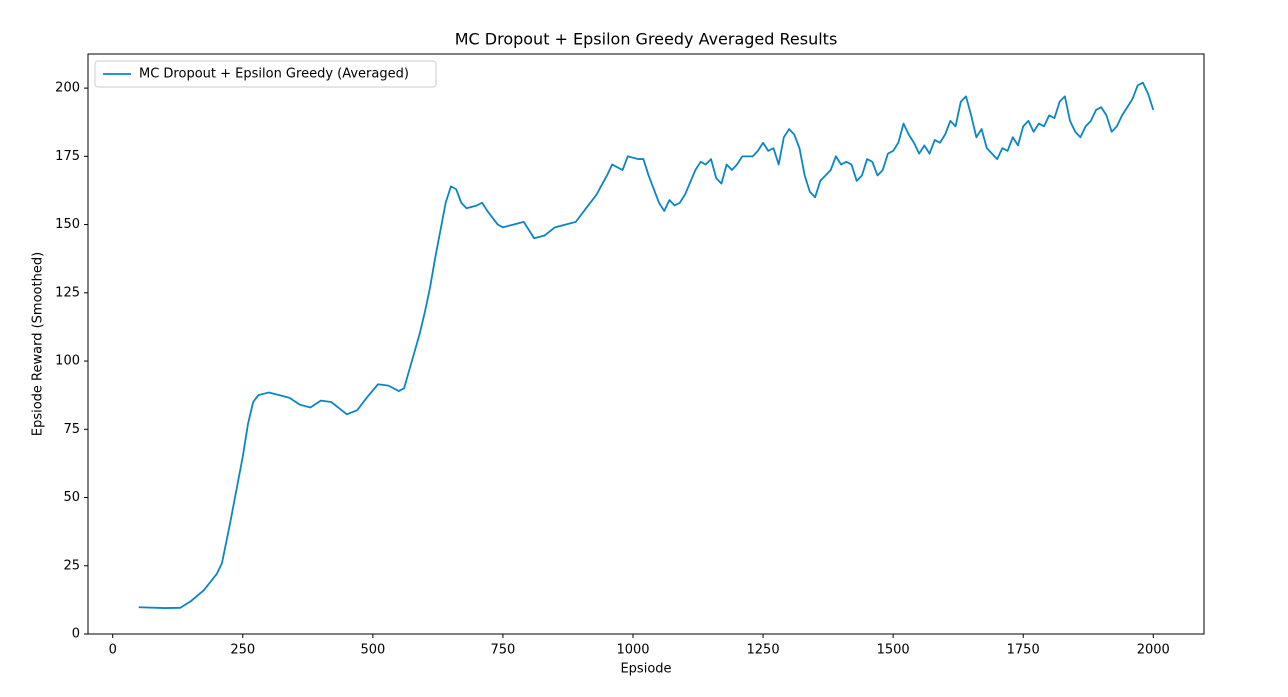 The height and width of the screenshot is (697, 1288). Describe the element at coordinates (71, 565) in the screenshot. I see `y-tick-label: 25` at that location.